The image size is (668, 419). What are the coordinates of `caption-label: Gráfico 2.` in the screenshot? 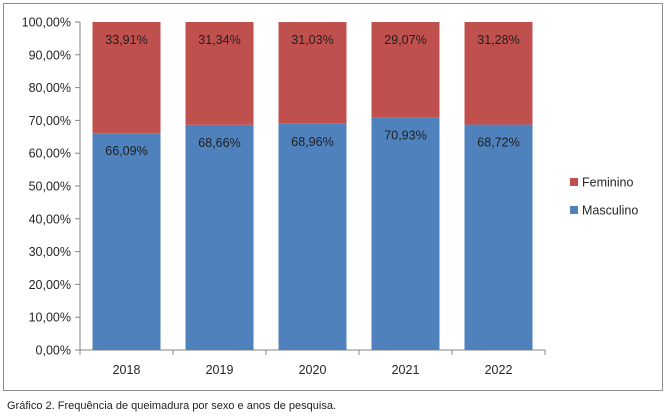 It's located at (31, 406).